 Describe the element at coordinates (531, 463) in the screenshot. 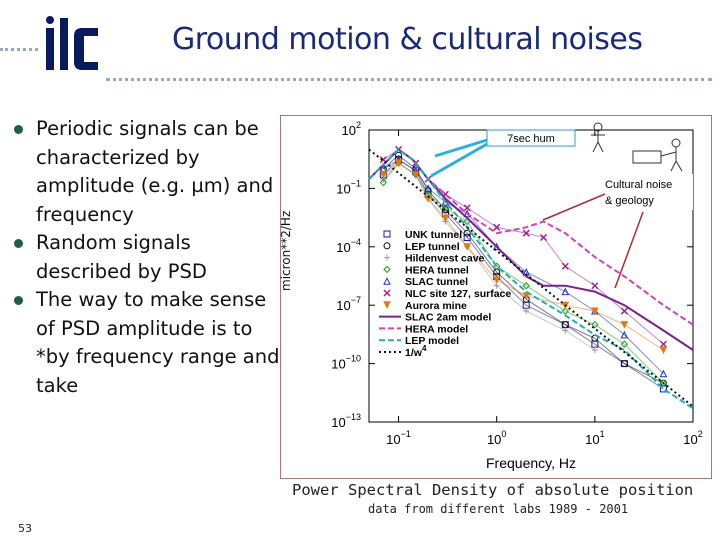

I see `x-axis-label: Frequency, Hz` at that location.